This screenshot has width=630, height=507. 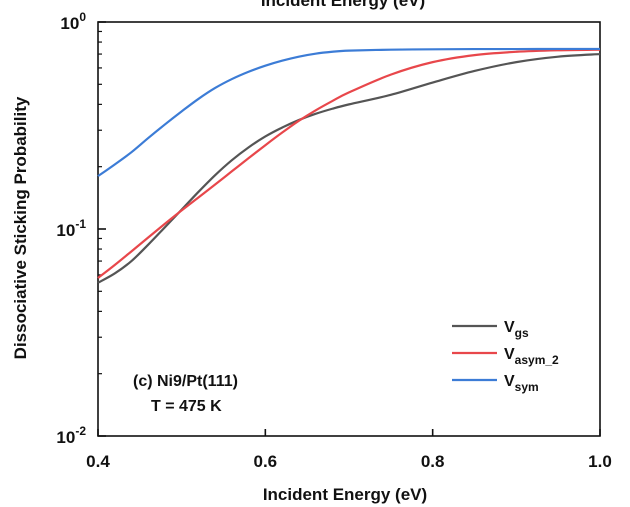 I want to click on legend-label: Vasym_2, so click(x=531, y=356).